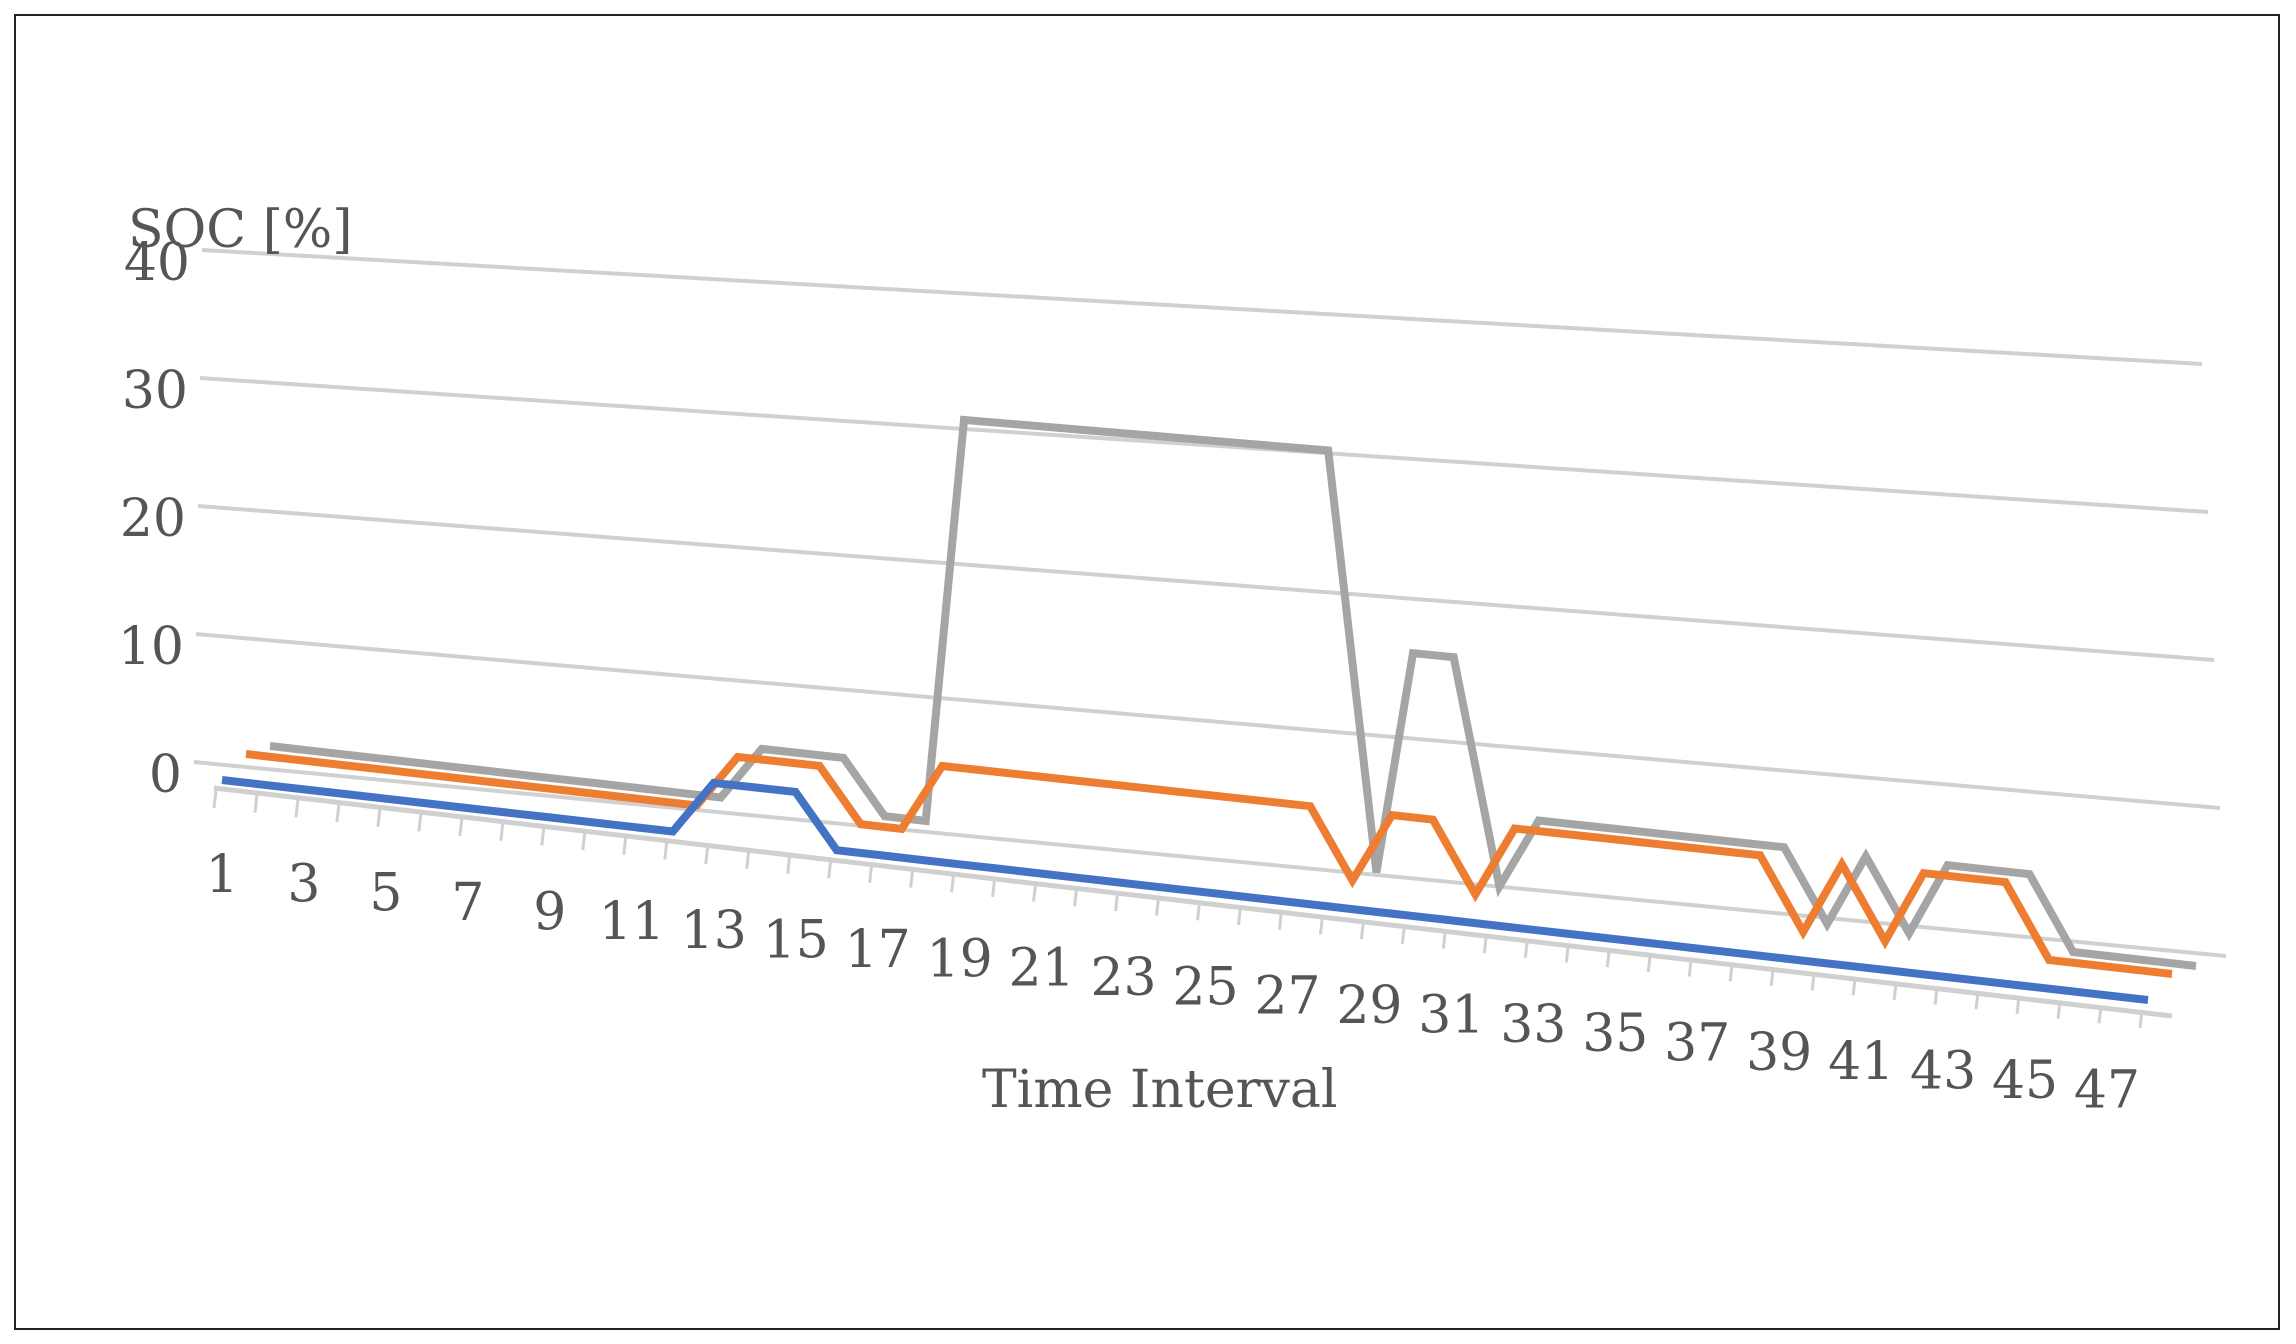  What do you see at coordinates (632, 922) in the screenshot?
I see `x-tick-label: 11` at bounding box center [632, 922].